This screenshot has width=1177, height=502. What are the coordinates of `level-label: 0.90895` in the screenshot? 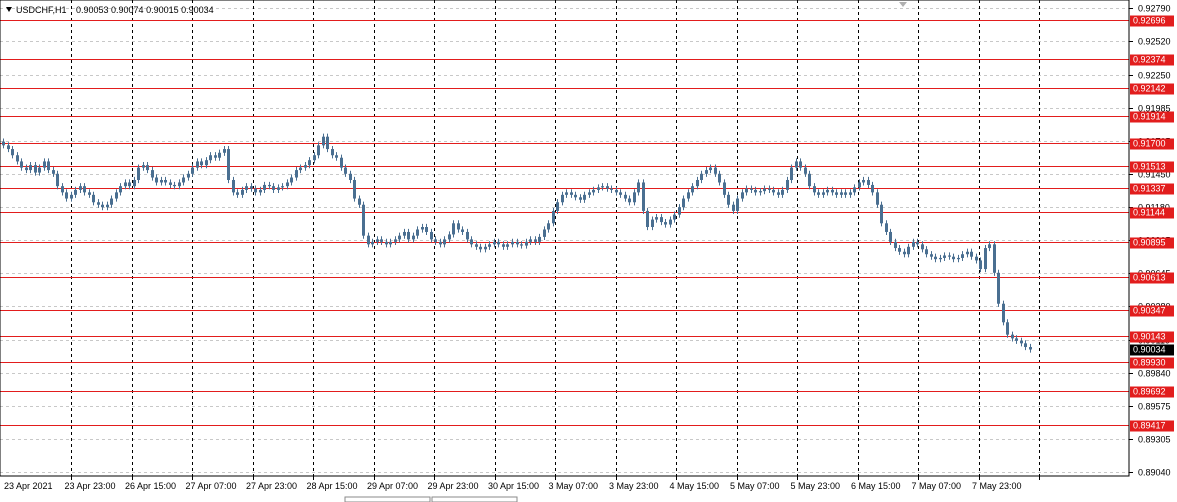 It's located at (1149, 243).